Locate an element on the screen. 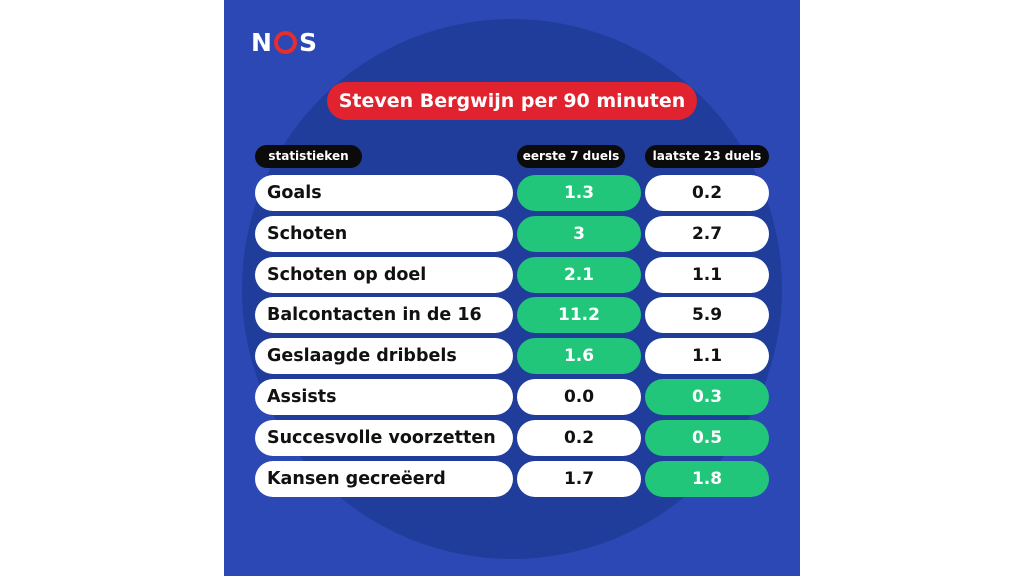  value-eerste-7-duels: 11.2 is located at coordinates (579, 315).